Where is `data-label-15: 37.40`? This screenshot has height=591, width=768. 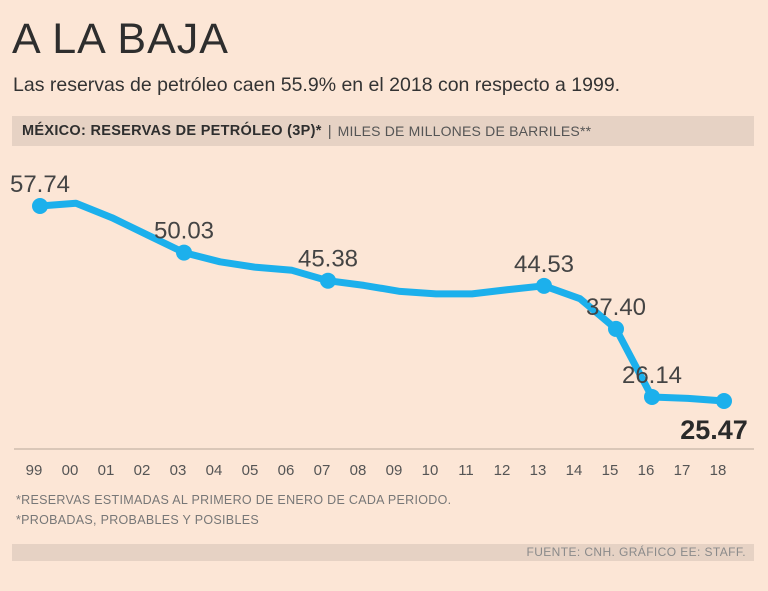 data-label-15: 37.40 is located at coordinates (616, 307).